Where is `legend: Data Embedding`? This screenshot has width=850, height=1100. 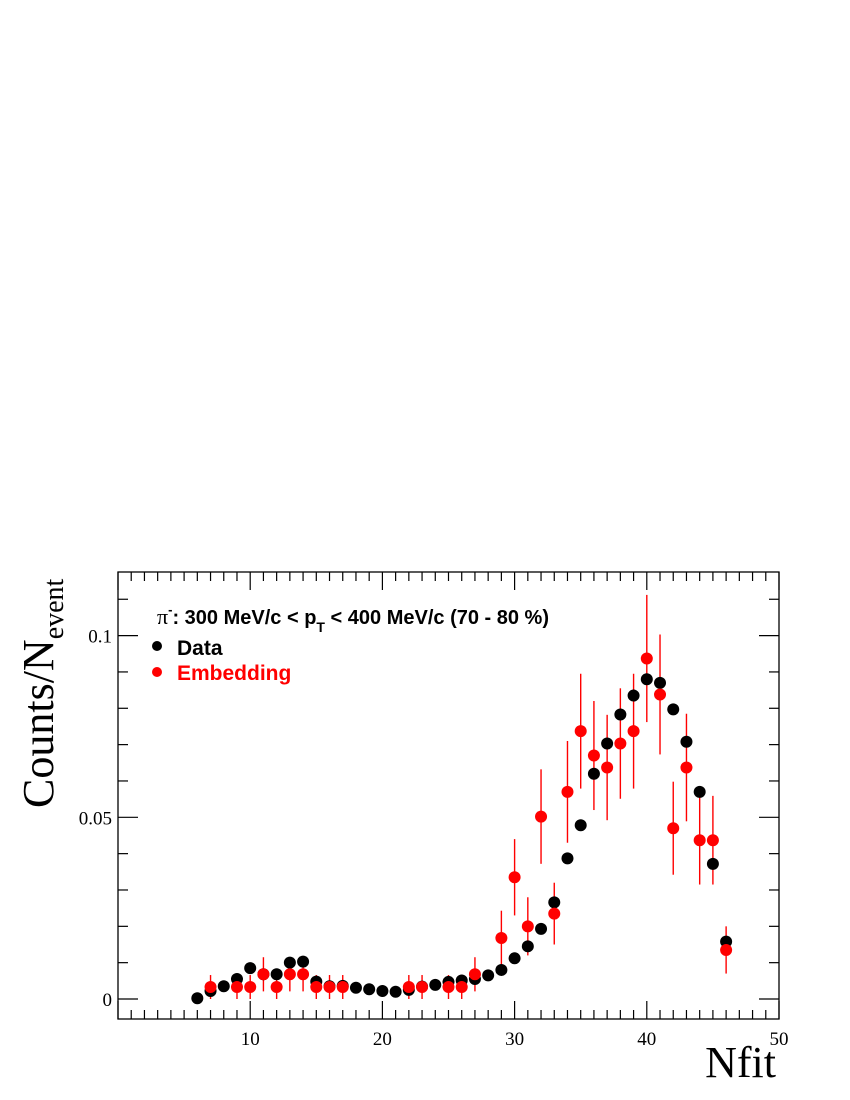 legend: Data Embedding is located at coordinates (221, 661).